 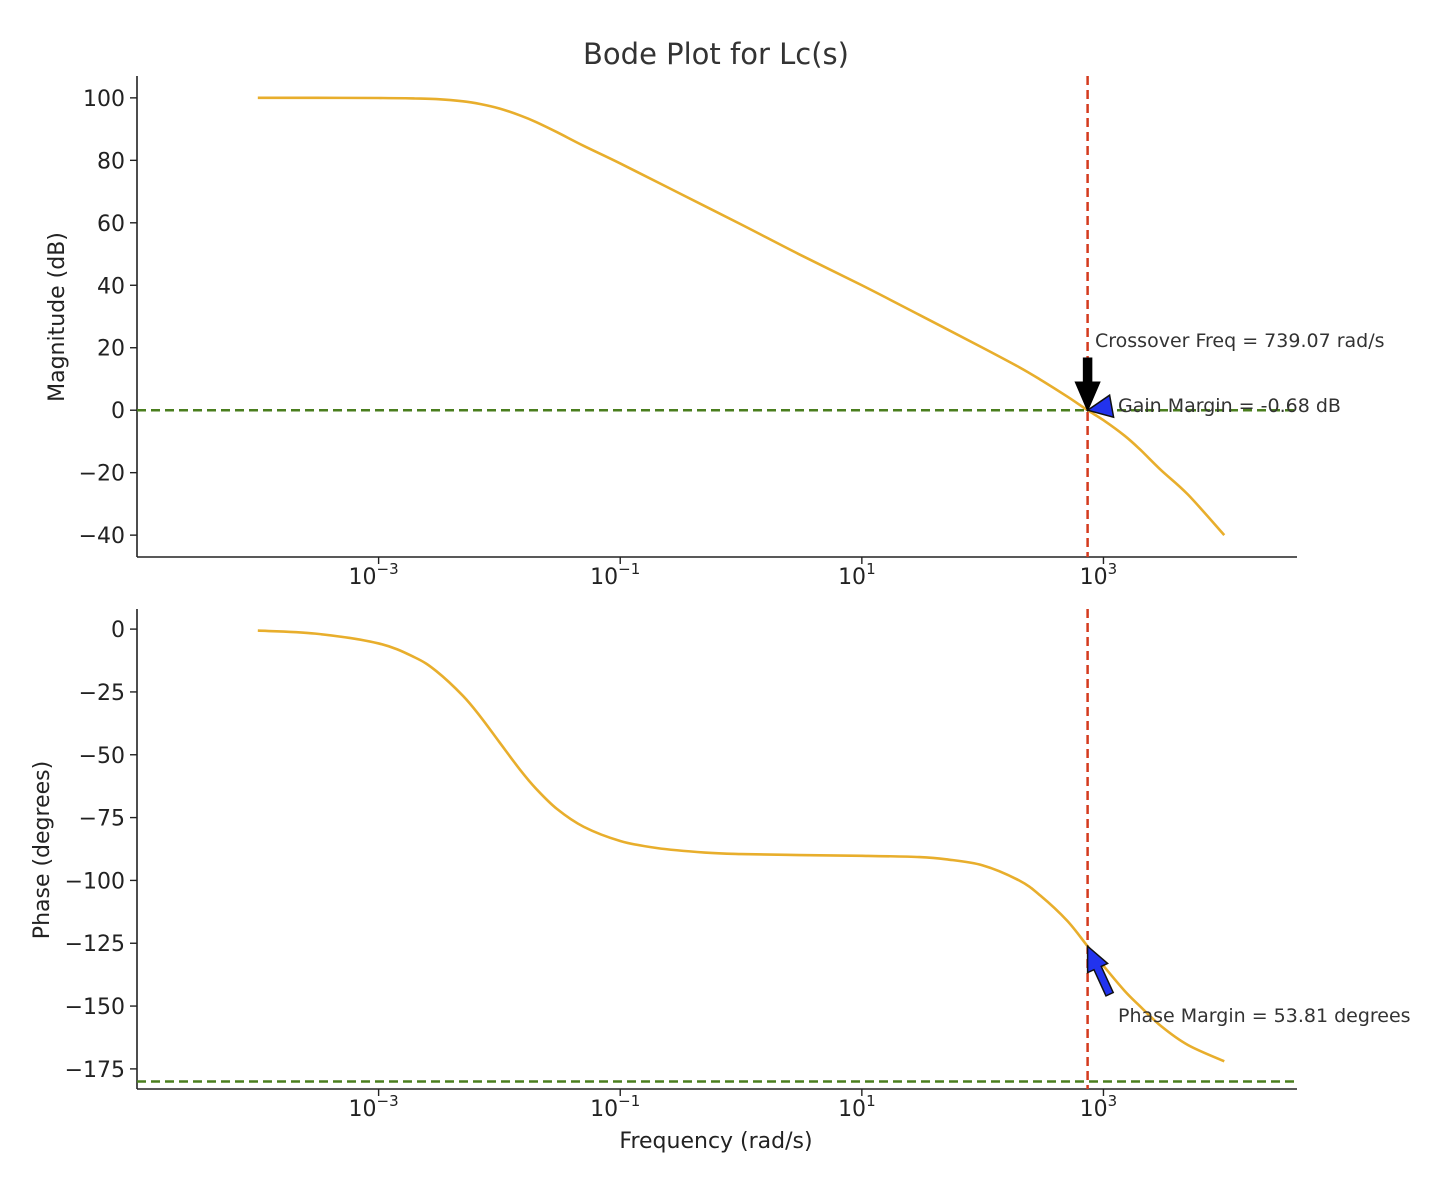 I want to click on phase-y-tick-label: −75, so click(x=102, y=819).